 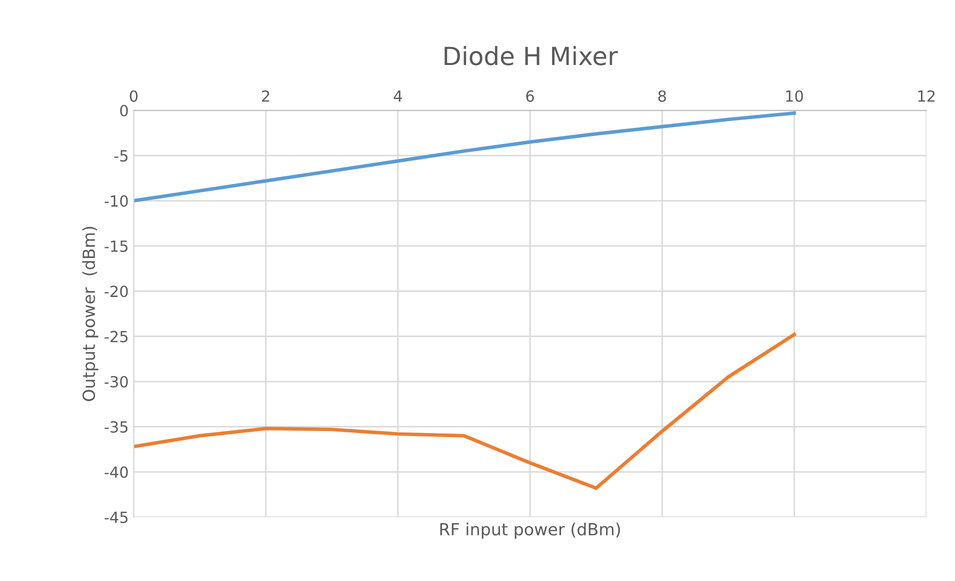 What do you see at coordinates (116, 382) in the screenshot?
I see `y-tick-label: -30` at bounding box center [116, 382].